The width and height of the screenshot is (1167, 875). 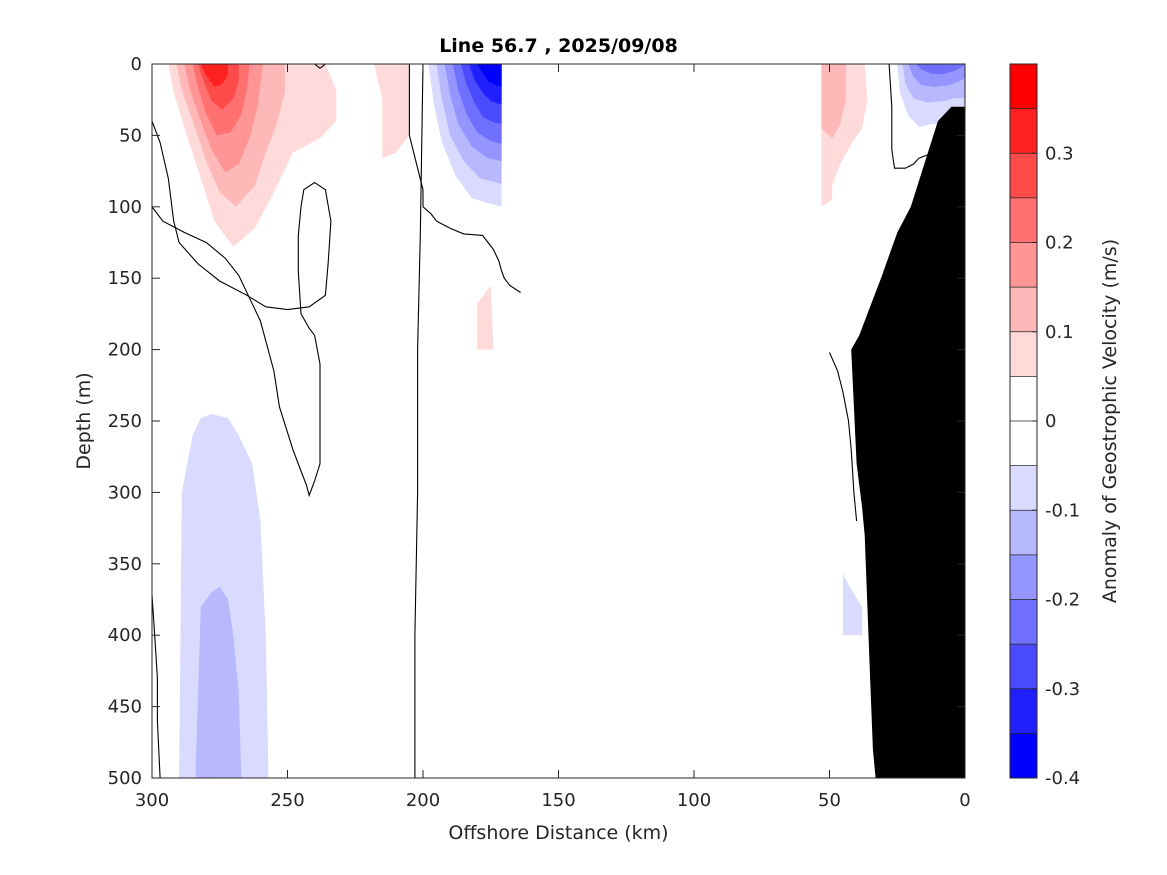 I want to click on x-tick-label: 0, so click(x=964, y=800).